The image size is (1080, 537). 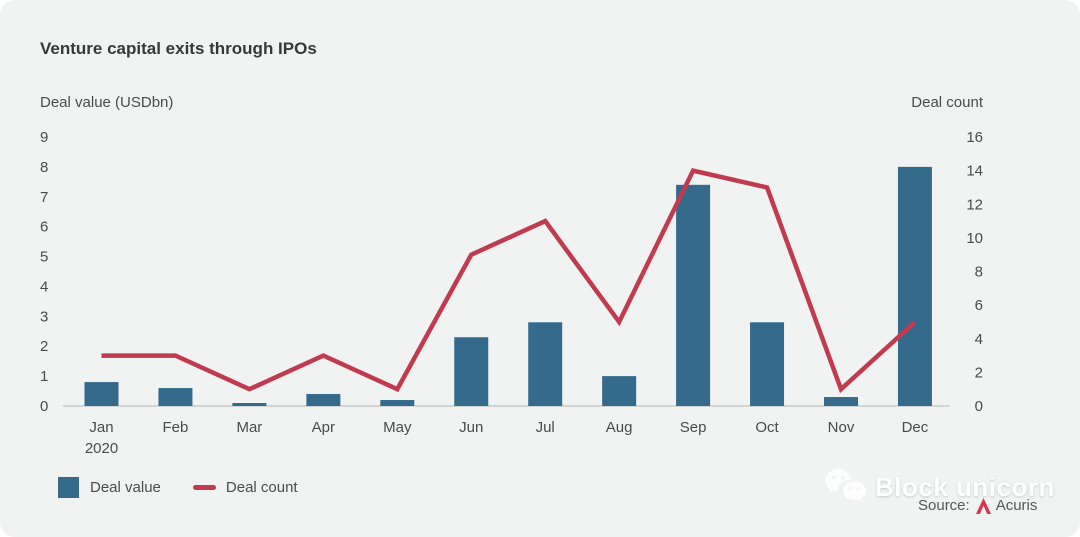 I want to click on source-attribution: Source: Acuris, so click(x=977, y=505).